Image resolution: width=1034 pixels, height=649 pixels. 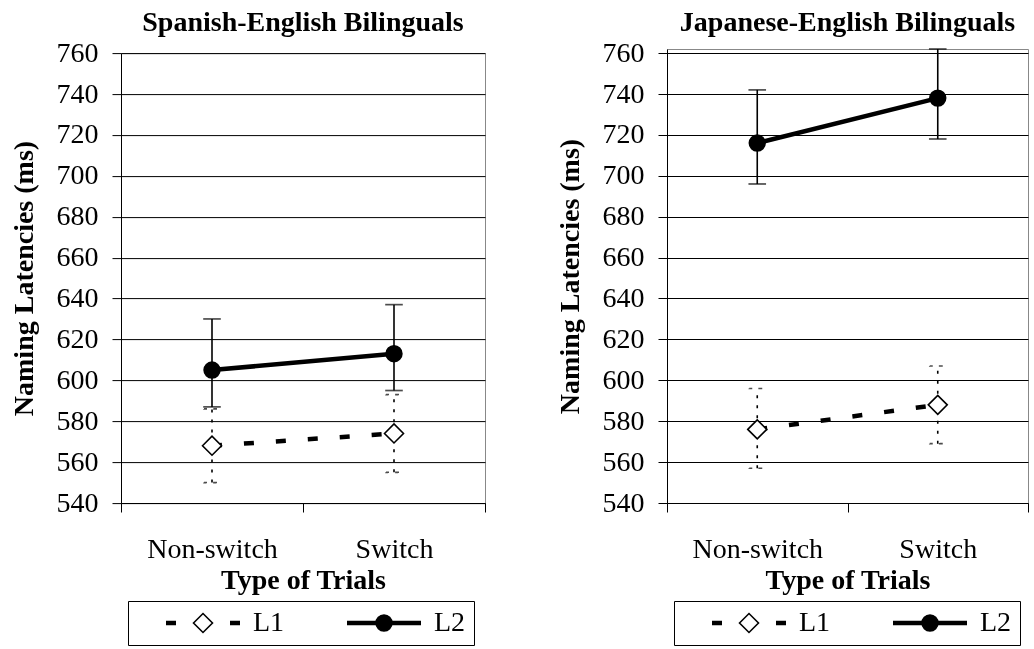 What do you see at coordinates (847, 22) in the screenshot?
I see `chart-title: Japanese-English Bilinguals` at bounding box center [847, 22].